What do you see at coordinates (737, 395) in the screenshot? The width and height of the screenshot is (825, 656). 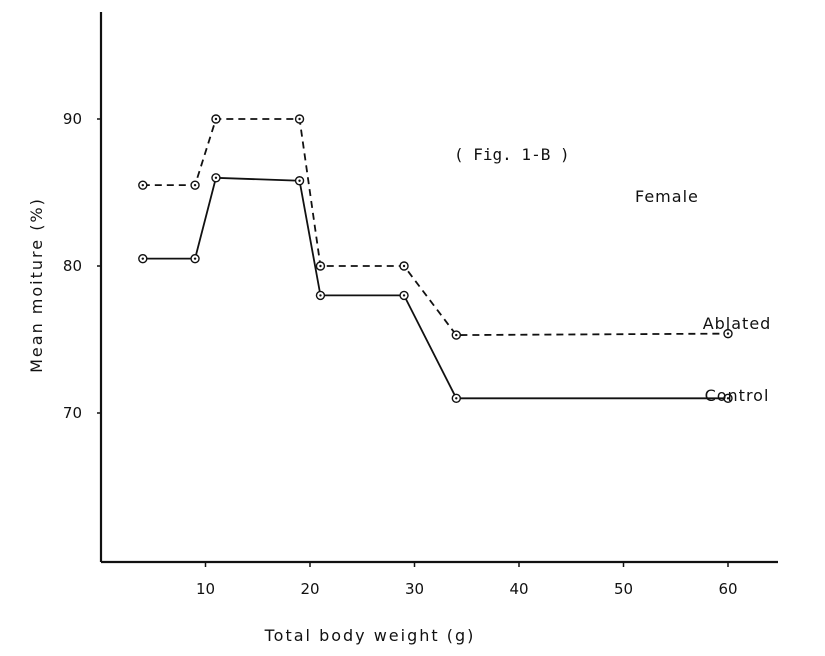 I see `series-label: Control` at bounding box center [737, 395].